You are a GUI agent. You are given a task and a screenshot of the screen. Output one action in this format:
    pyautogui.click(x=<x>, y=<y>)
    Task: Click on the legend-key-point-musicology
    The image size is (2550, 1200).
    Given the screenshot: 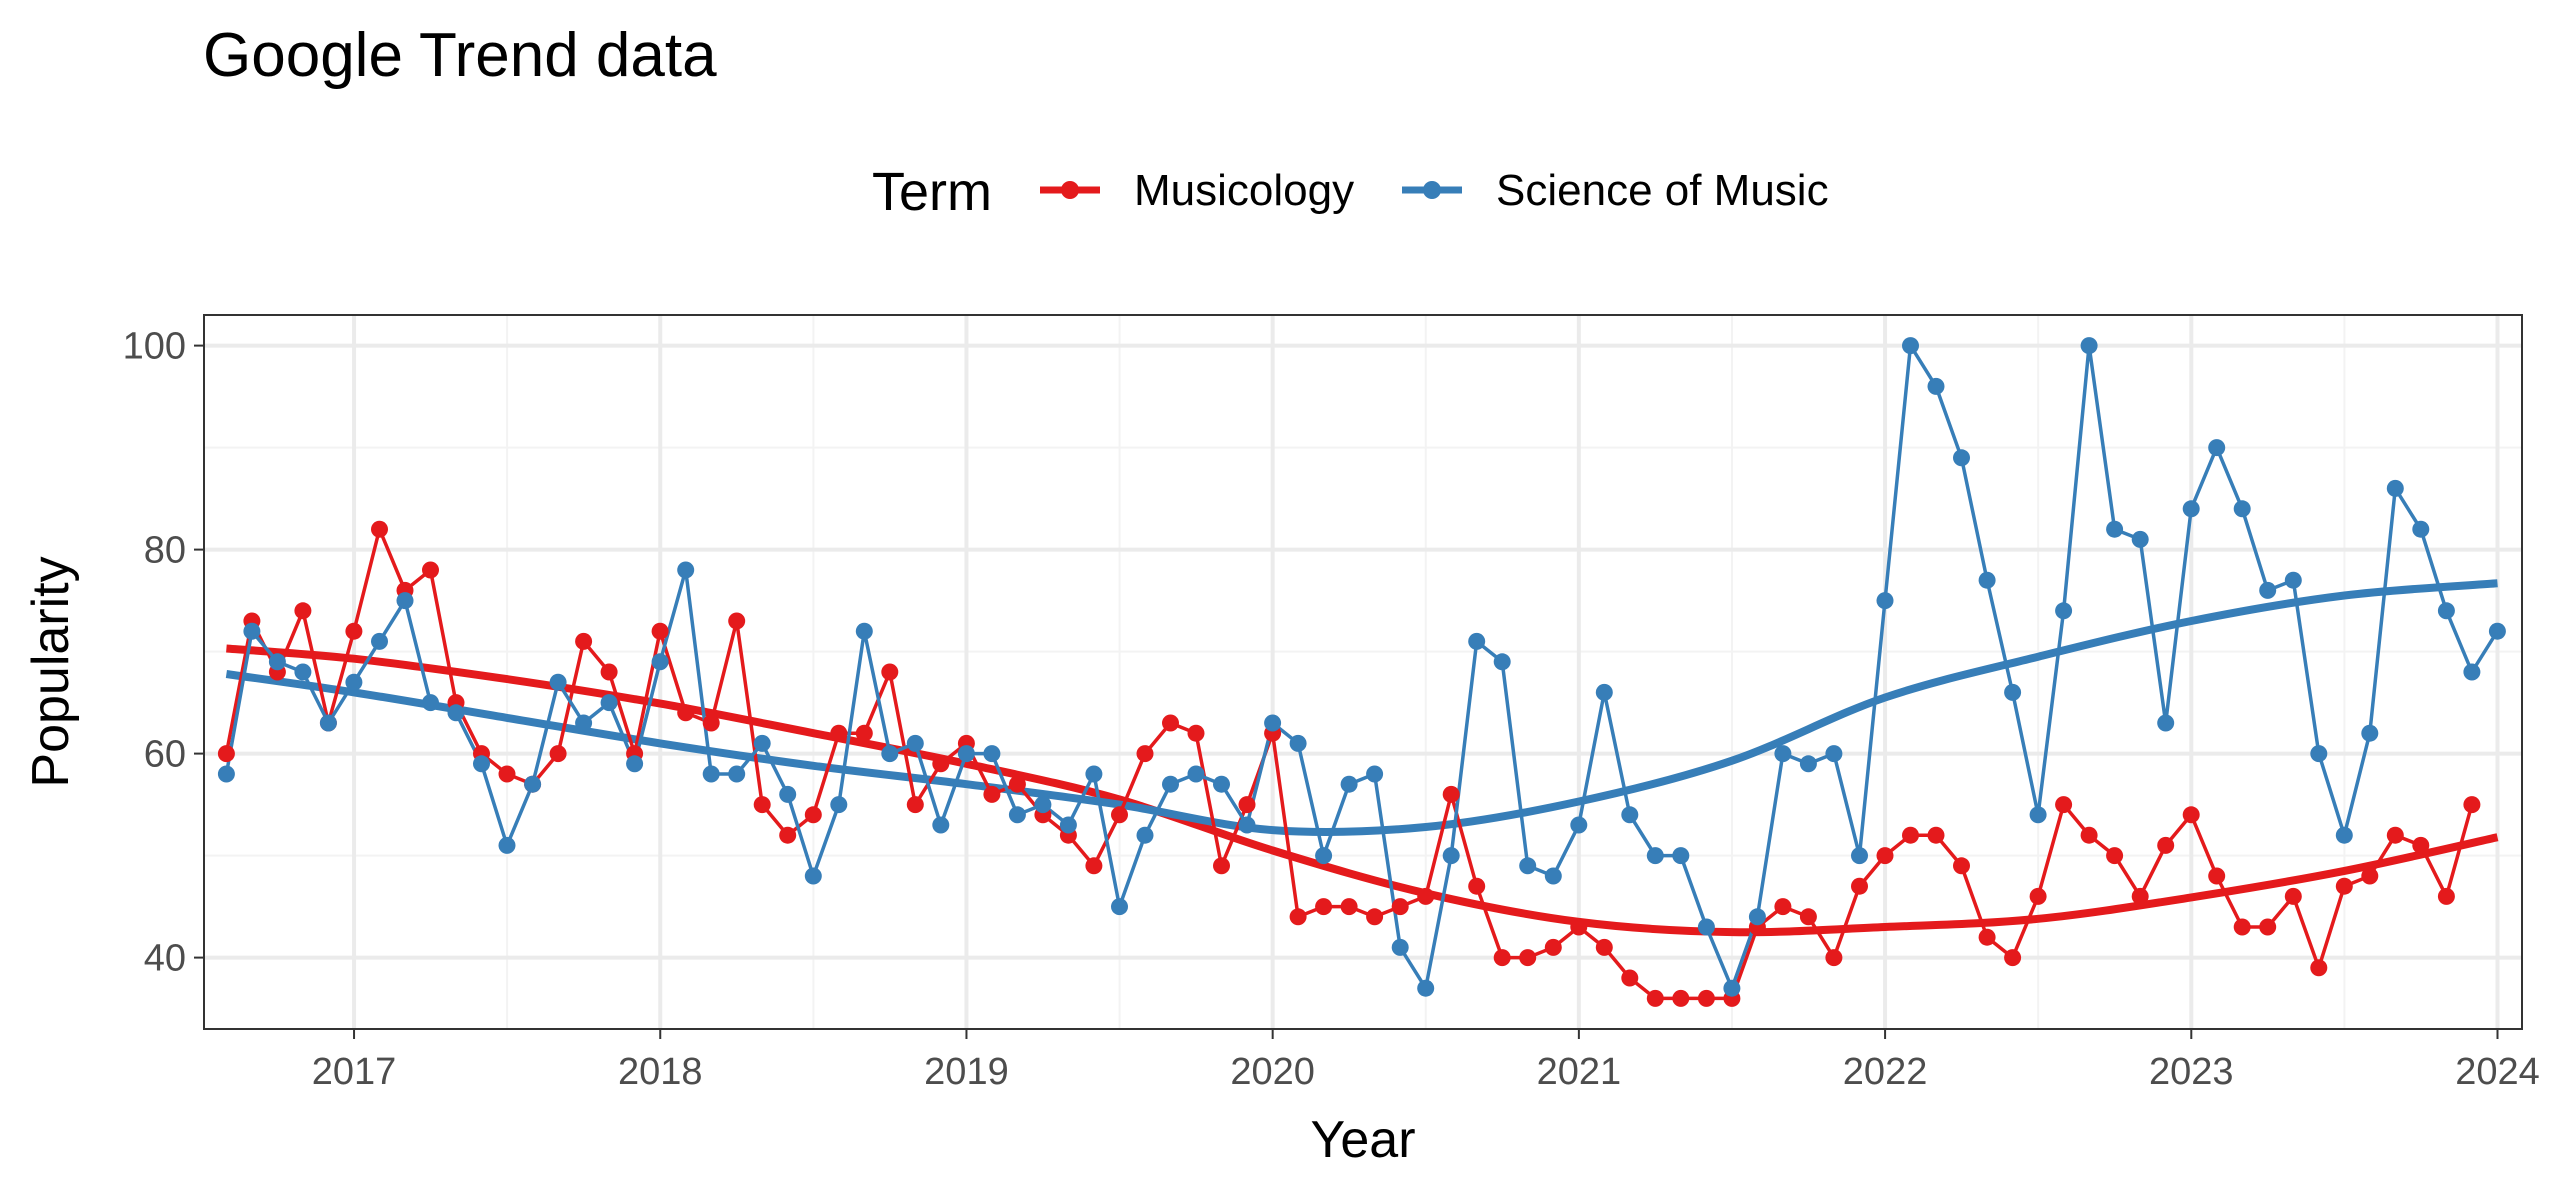 What is the action you would take?
    pyautogui.click(x=1070, y=190)
    